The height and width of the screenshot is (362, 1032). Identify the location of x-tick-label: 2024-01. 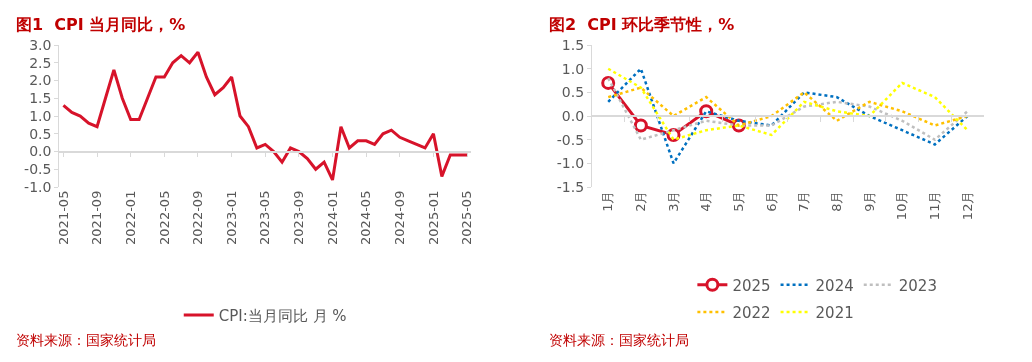
(332, 217).